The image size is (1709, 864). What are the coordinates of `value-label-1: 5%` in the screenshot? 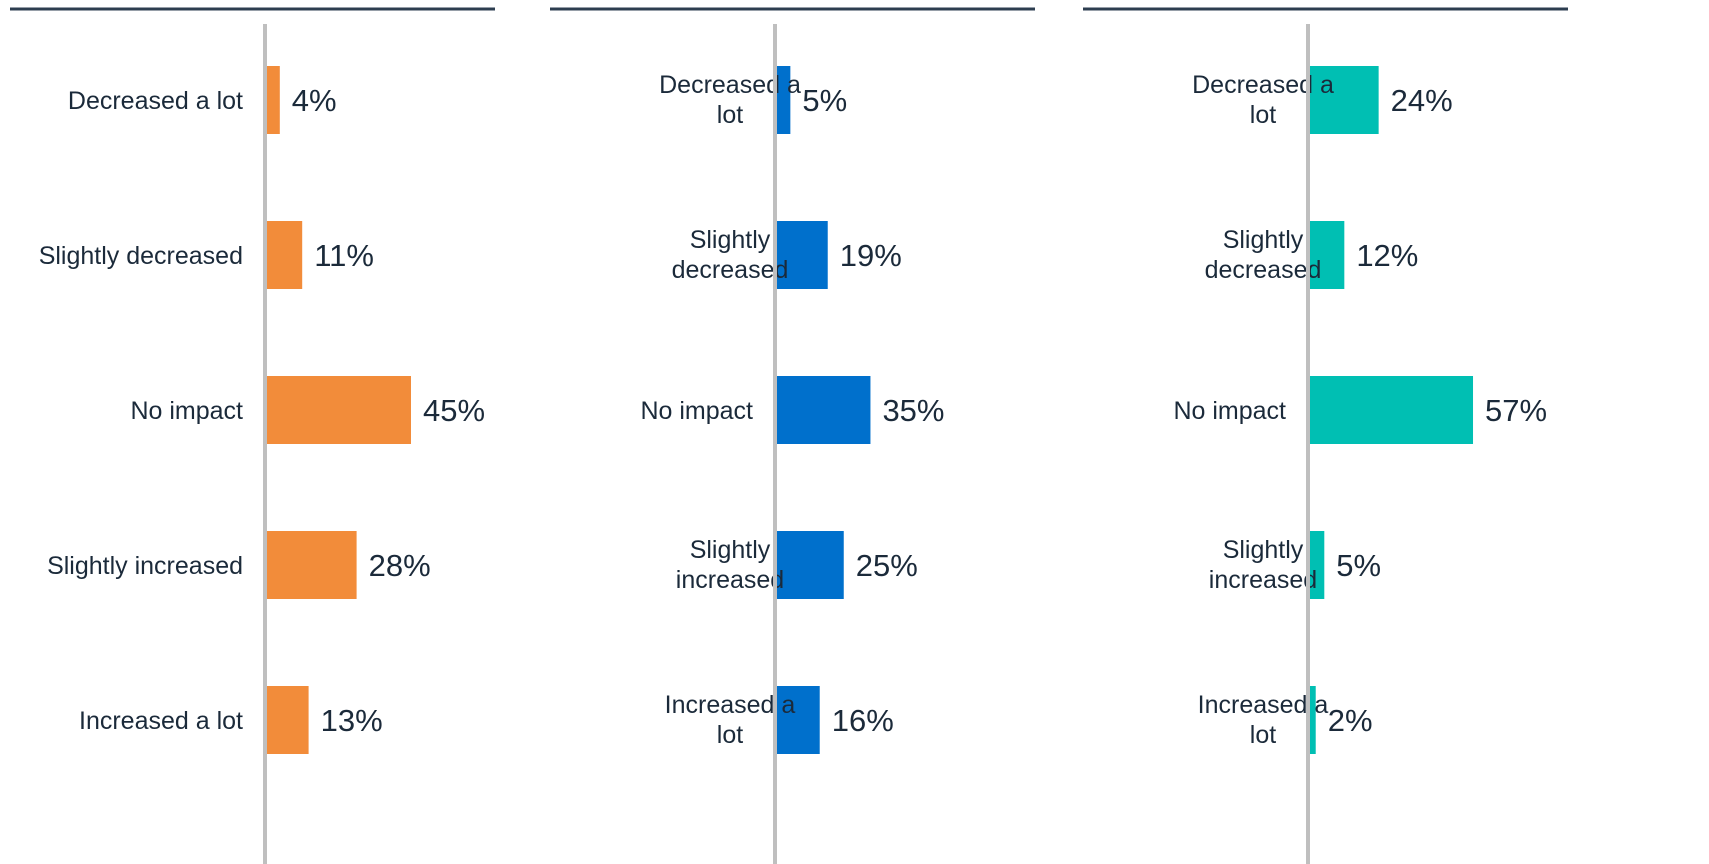 It's located at (824, 100).